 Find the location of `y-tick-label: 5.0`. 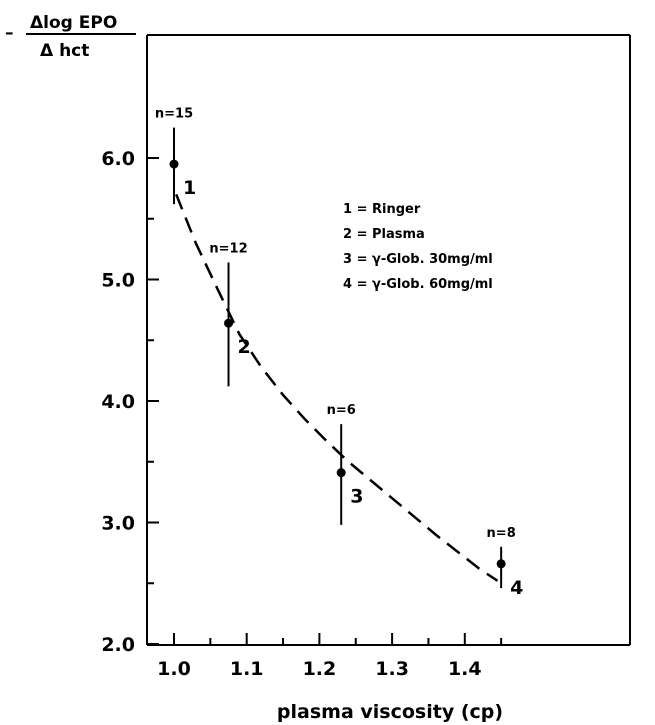

y-tick-label: 5.0 is located at coordinates (118, 281).